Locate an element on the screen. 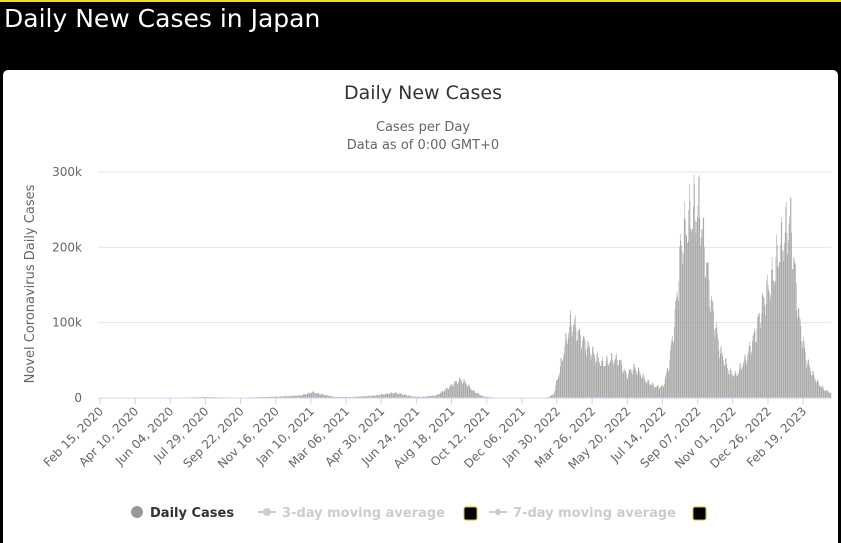  top-accent-line is located at coordinates (420, 1).